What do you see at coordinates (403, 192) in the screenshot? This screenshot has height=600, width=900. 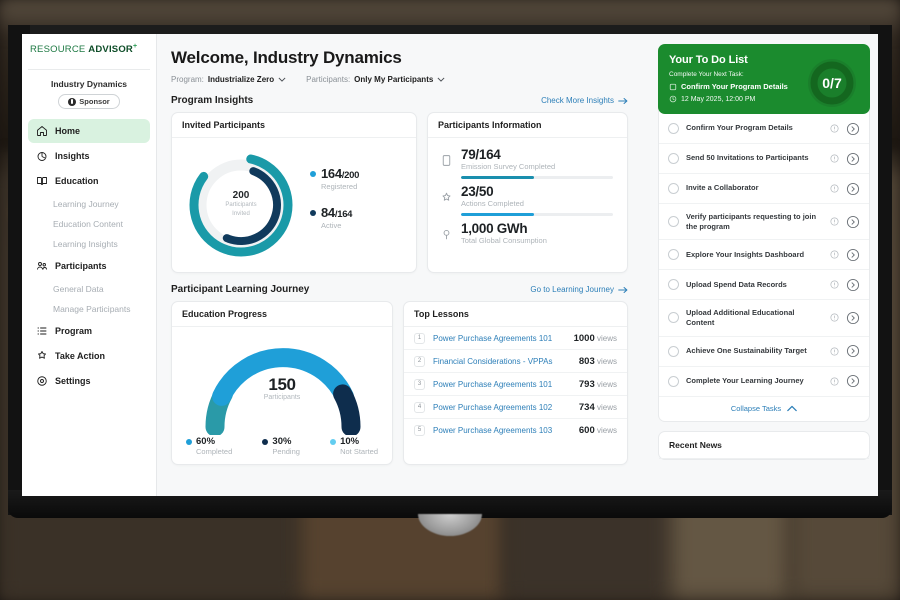 I see `program-insights-row: Invited Participants` at bounding box center [403, 192].